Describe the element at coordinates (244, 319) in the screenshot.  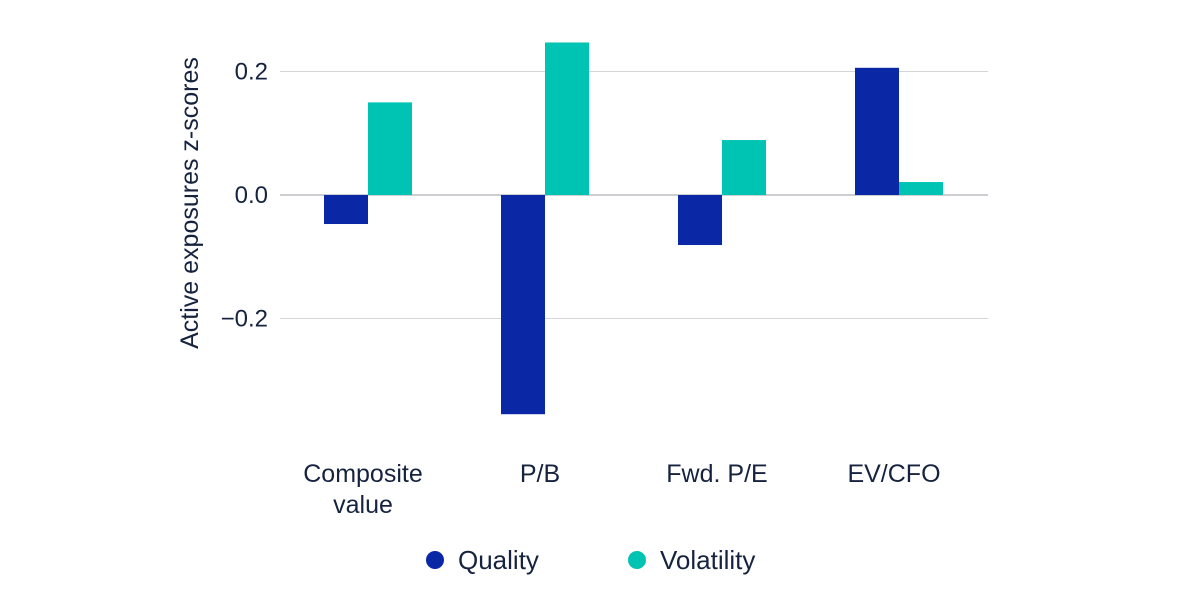
I see `y-tick-label: −0.2` at that location.